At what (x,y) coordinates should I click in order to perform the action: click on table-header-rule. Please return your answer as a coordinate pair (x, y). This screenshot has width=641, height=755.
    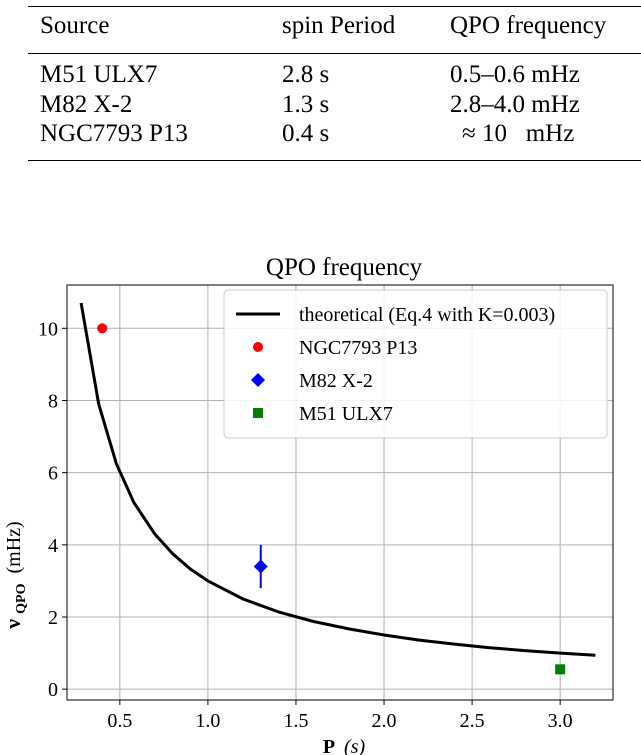
    Looking at the image, I should click on (334, 53).